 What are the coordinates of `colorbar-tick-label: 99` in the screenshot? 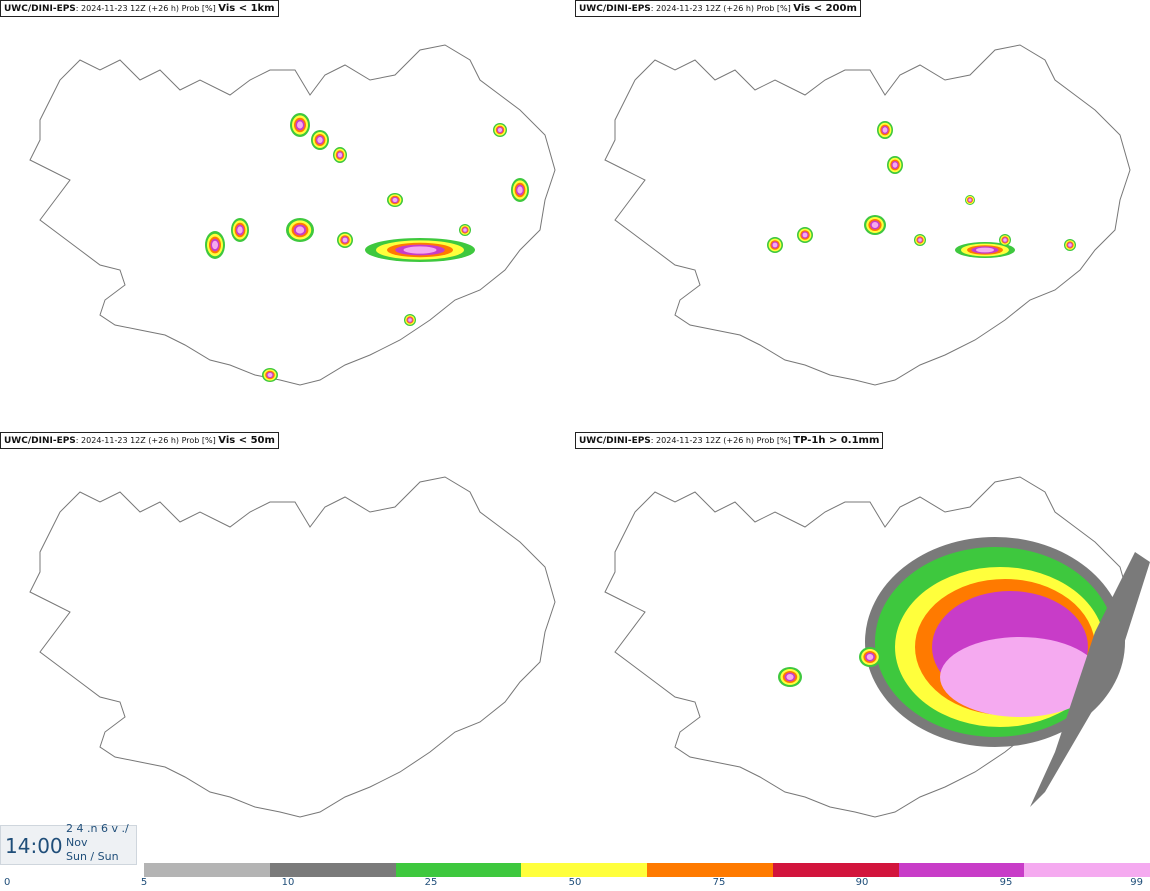 It's located at (1136, 882).